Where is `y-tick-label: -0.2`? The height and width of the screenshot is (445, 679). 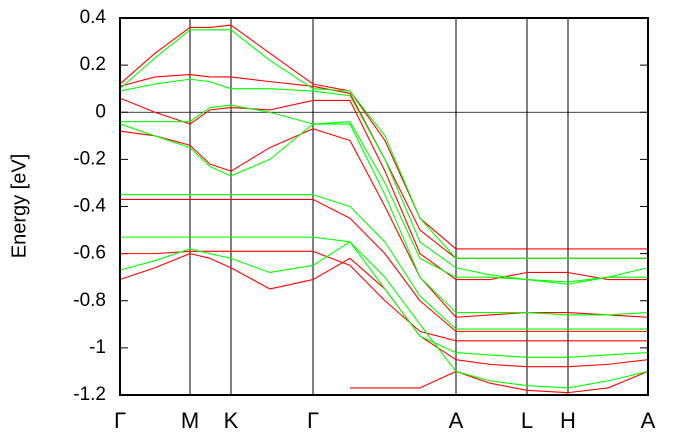 y-tick-label: -0.2 is located at coordinates (89, 158).